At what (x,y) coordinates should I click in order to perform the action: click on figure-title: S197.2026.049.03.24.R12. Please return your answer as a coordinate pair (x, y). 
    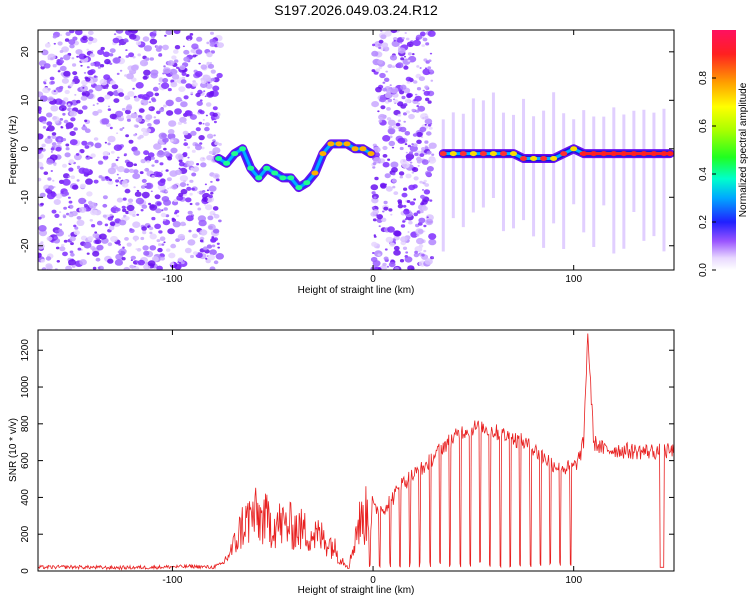
    Looking at the image, I should click on (356, 10).